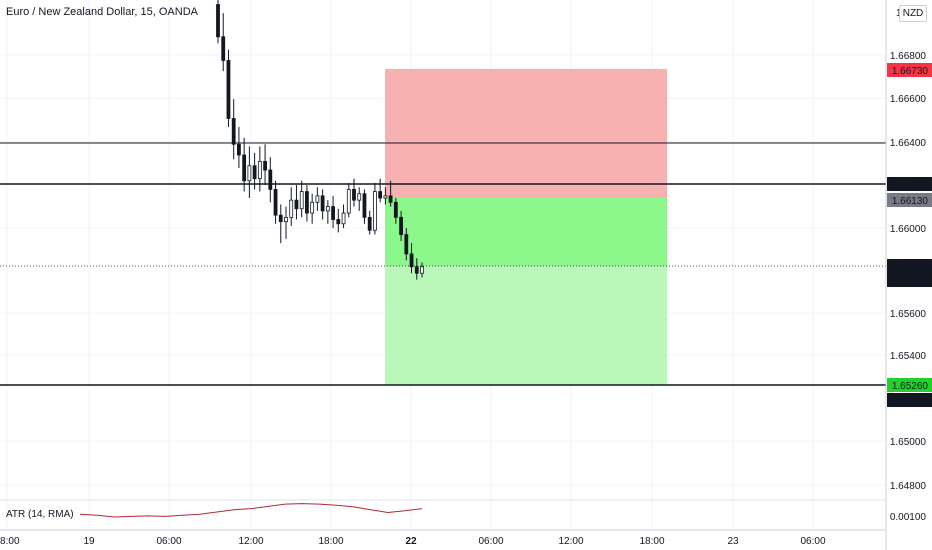 This screenshot has width=932, height=550. What do you see at coordinates (910, 267) in the screenshot?
I see `svg-text: 1.65815` at bounding box center [910, 267].